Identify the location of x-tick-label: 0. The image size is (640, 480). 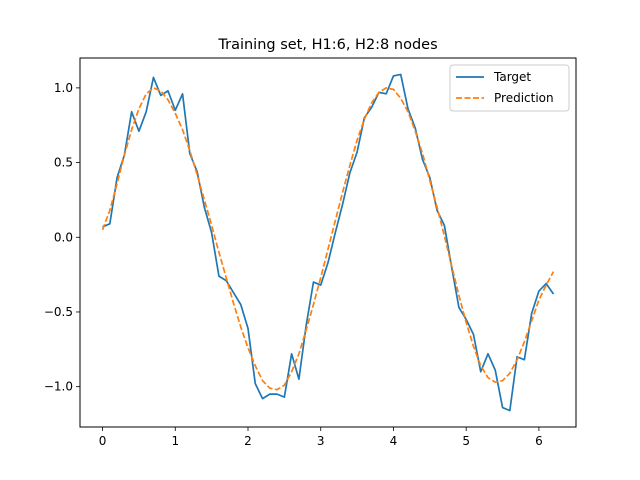
(103, 441).